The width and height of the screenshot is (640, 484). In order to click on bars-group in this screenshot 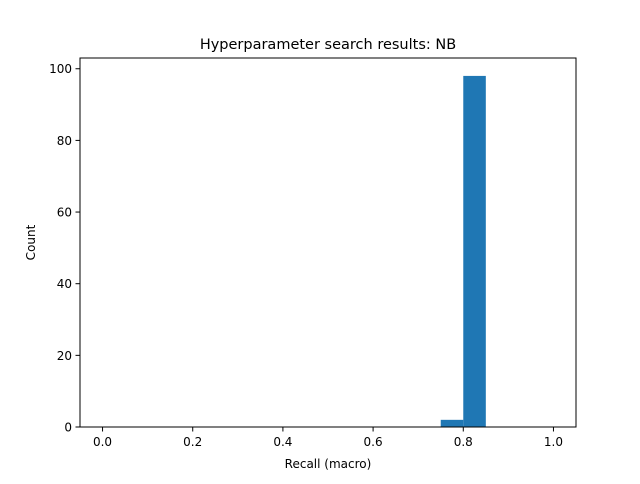, I will do `click(463, 251)`.